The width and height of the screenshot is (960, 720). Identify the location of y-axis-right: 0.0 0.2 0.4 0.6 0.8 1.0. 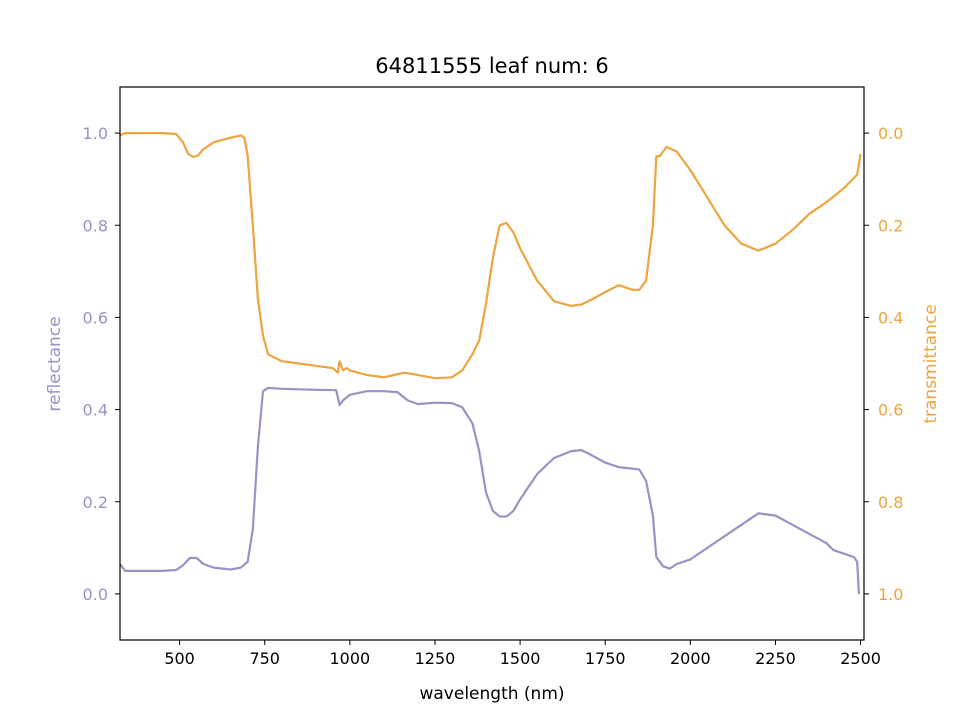
(883, 364).